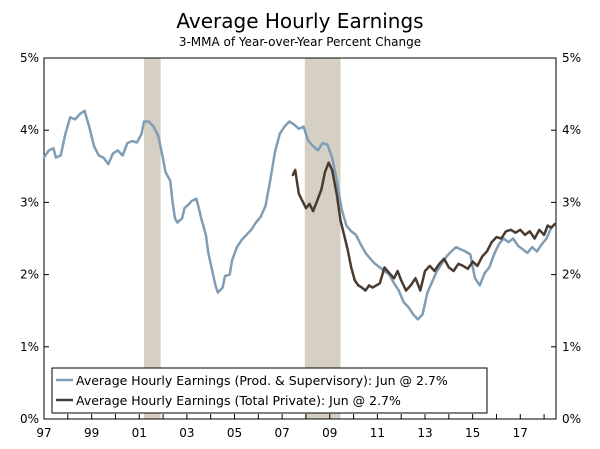 This screenshot has width=600, height=449. What do you see at coordinates (29, 419) in the screenshot?
I see `y-tick-label-left: 0%` at bounding box center [29, 419].